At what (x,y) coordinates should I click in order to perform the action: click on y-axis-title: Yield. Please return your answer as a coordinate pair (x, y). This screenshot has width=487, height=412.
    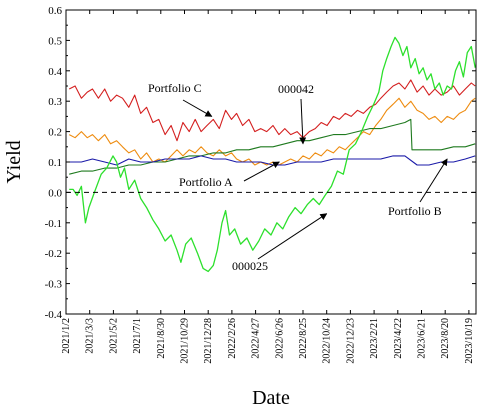
    Looking at the image, I should click on (14, 161).